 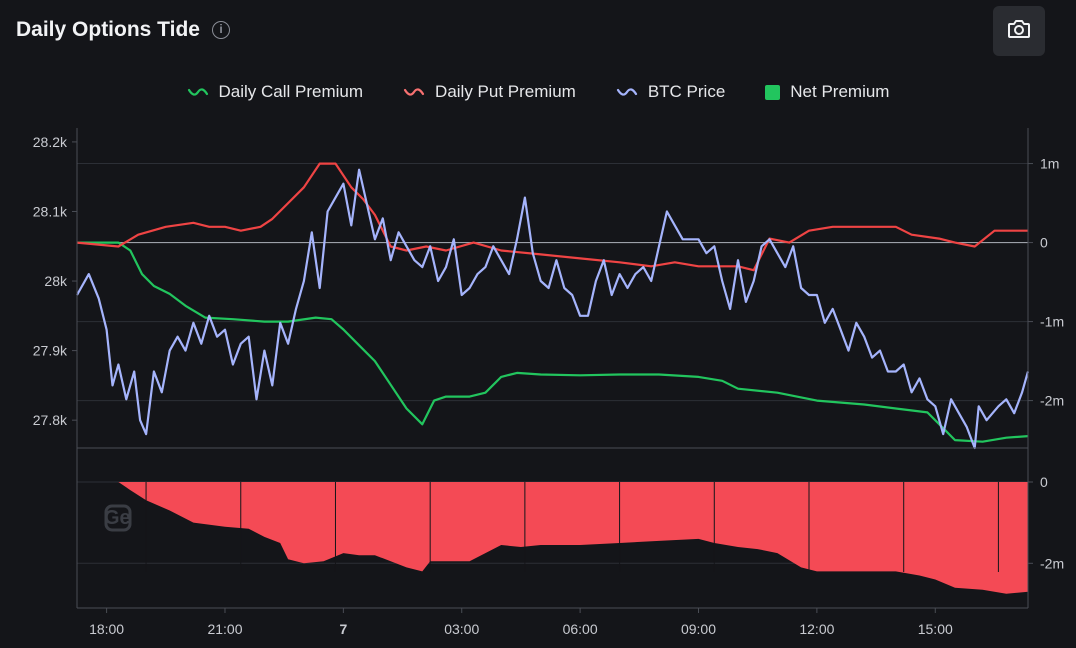 What do you see at coordinates (1044, 482) in the screenshot?
I see `lower-tick-label: 0` at bounding box center [1044, 482].